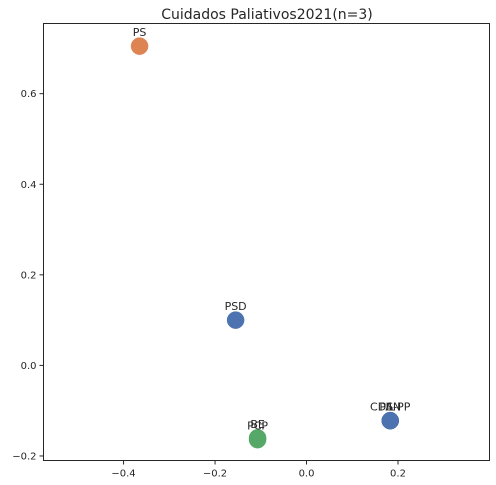  I want to click on y-tick-label: −0.2, so click(24, 456).